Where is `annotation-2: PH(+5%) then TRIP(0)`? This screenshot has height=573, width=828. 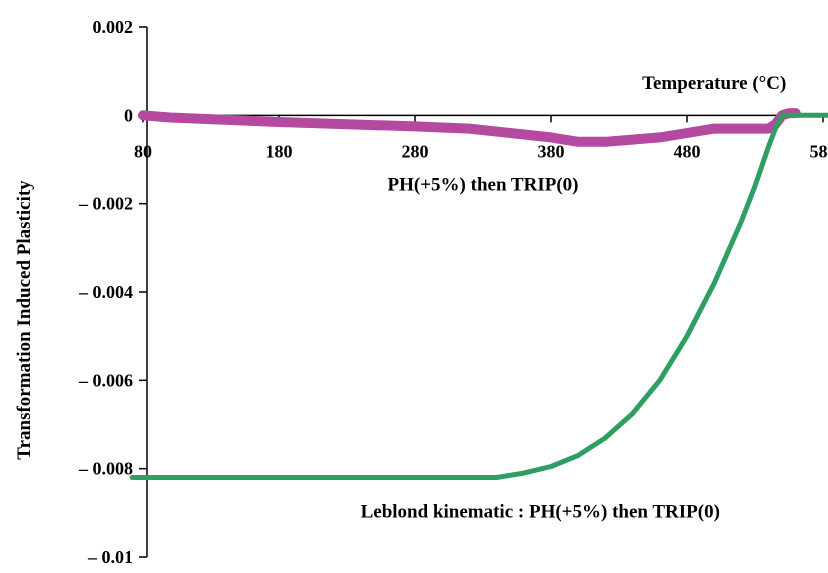 annotation-2: PH(+5%) then TRIP(0) is located at coordinates (483, 184).